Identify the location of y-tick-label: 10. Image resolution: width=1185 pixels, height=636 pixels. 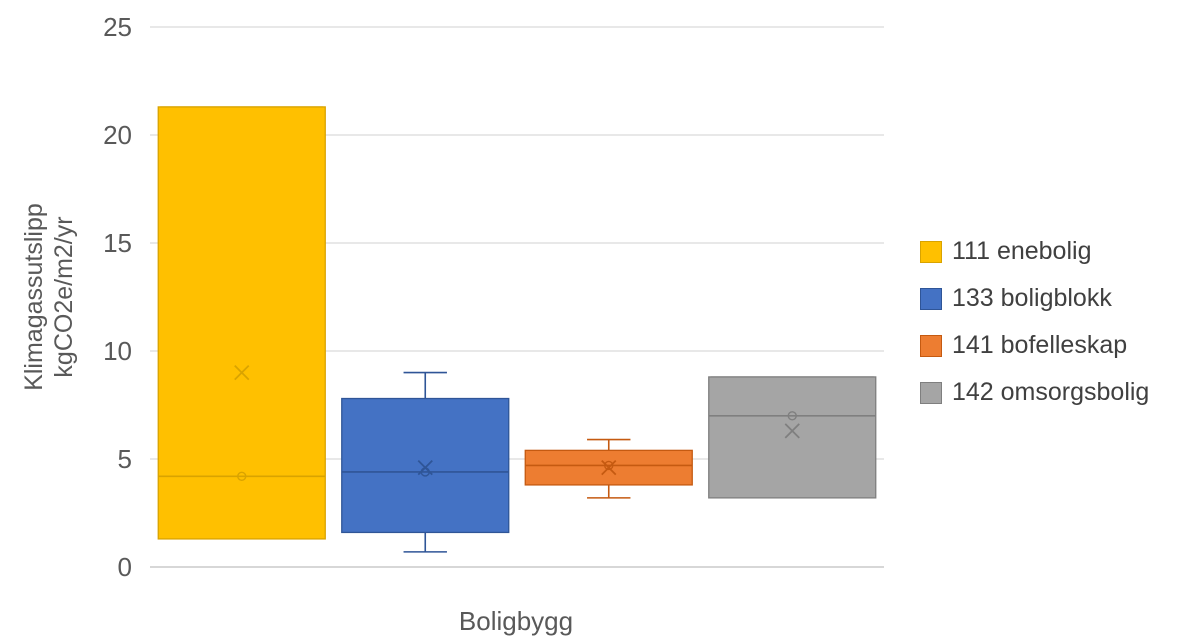
(117, 351).